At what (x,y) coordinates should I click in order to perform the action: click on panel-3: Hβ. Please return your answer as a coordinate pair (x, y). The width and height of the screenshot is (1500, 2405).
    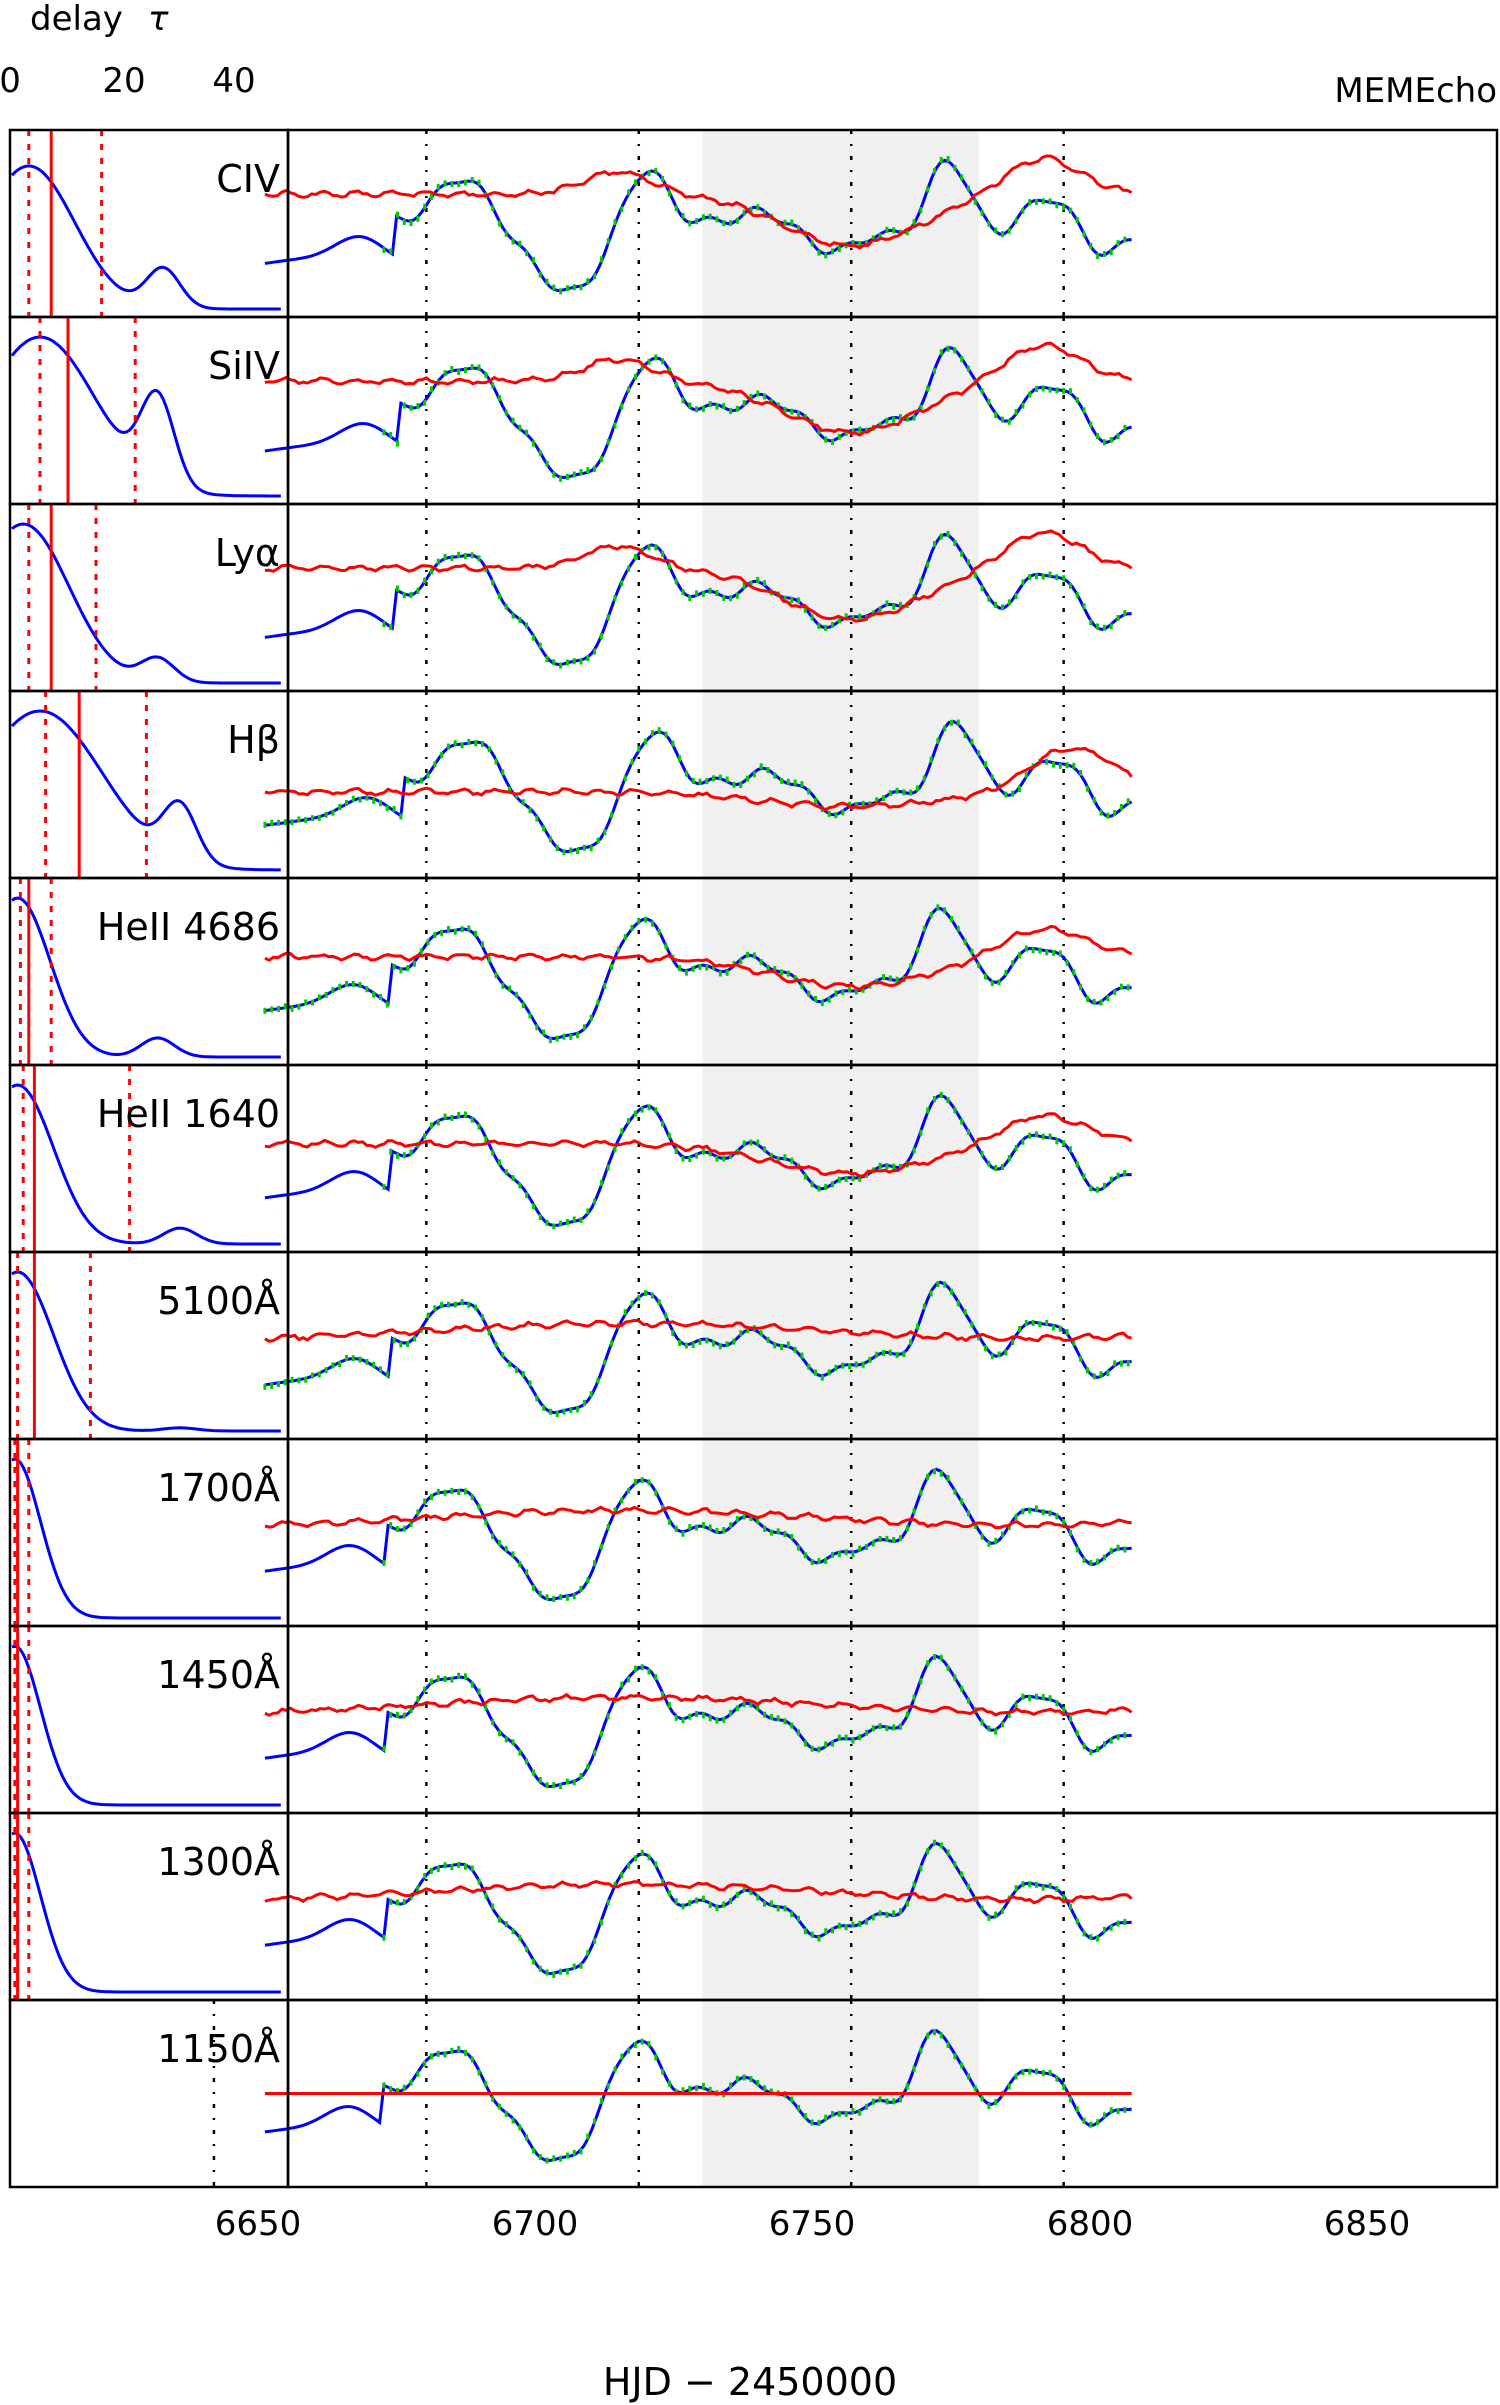
    Looking at the image, I should click on (753, 784).